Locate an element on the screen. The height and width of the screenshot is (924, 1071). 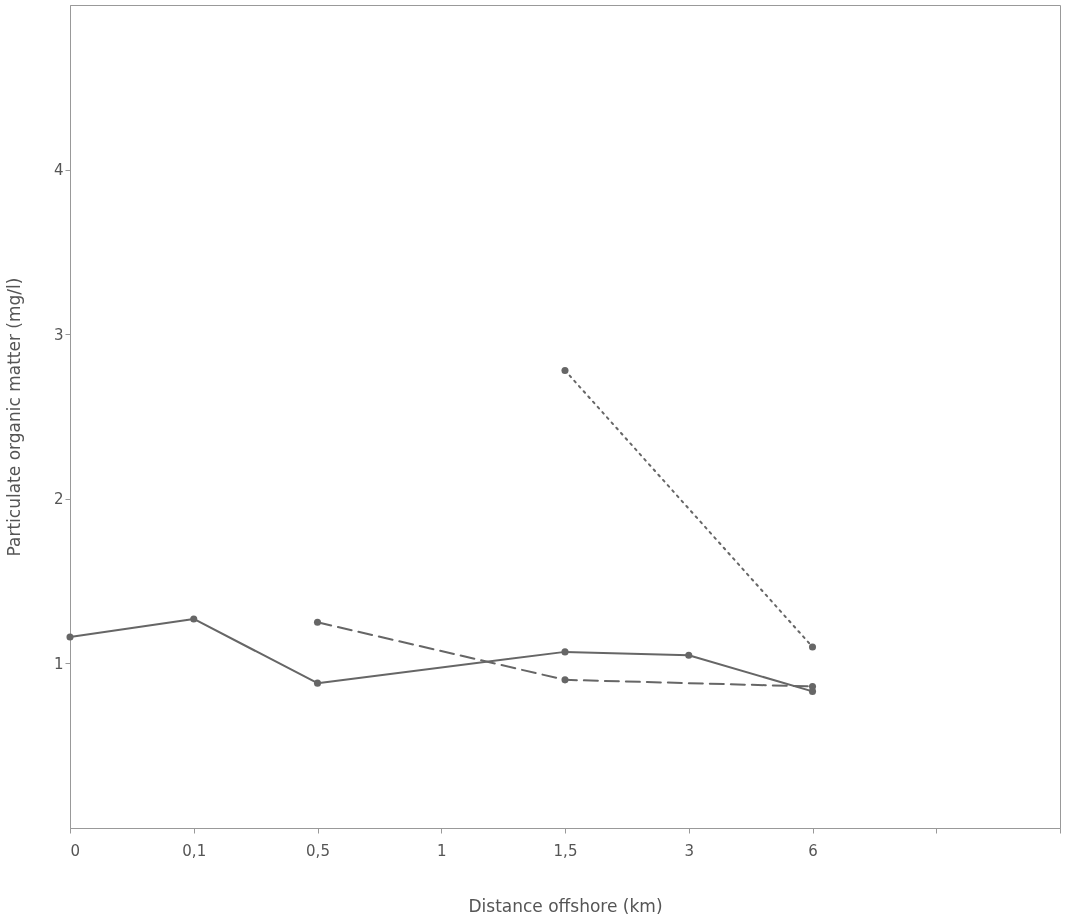
x-tick-label: 1 is located at coordinates (441, 850).